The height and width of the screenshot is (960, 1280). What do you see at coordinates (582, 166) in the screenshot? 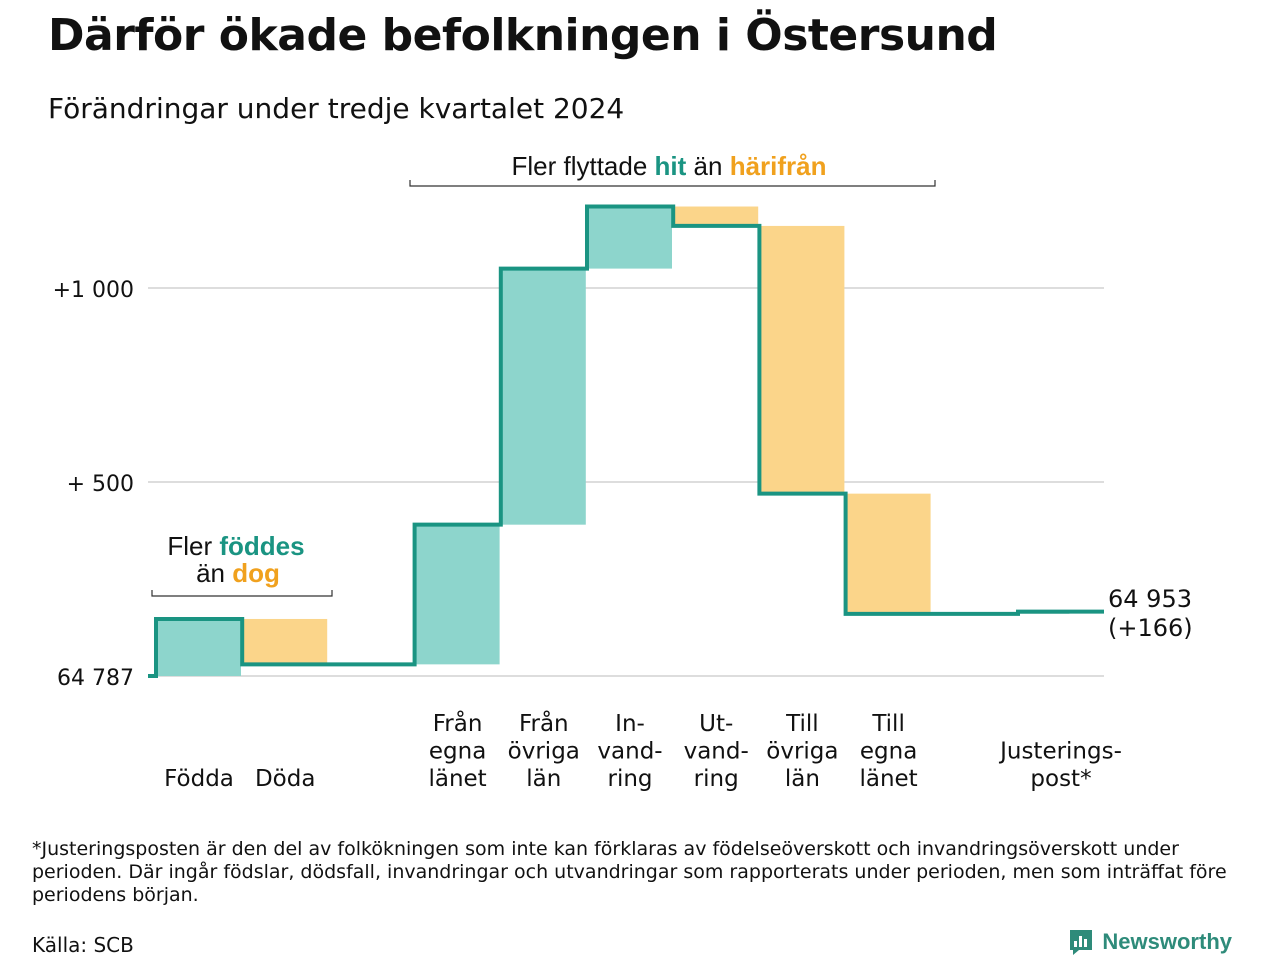
I see `migration-prefix: Fler flyttade` at bounding box center [582, 166].